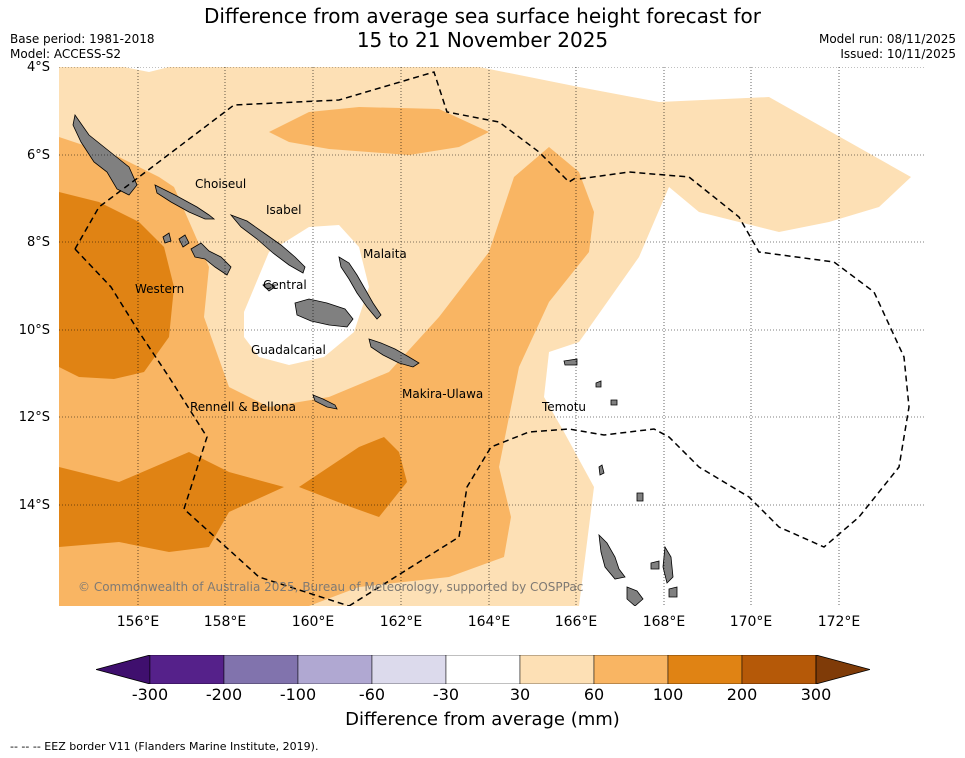 This screenshot has height=758, width=965. Describe the element at coordinates (269, 287) in the screenshot. I see `island-florida` at that location.